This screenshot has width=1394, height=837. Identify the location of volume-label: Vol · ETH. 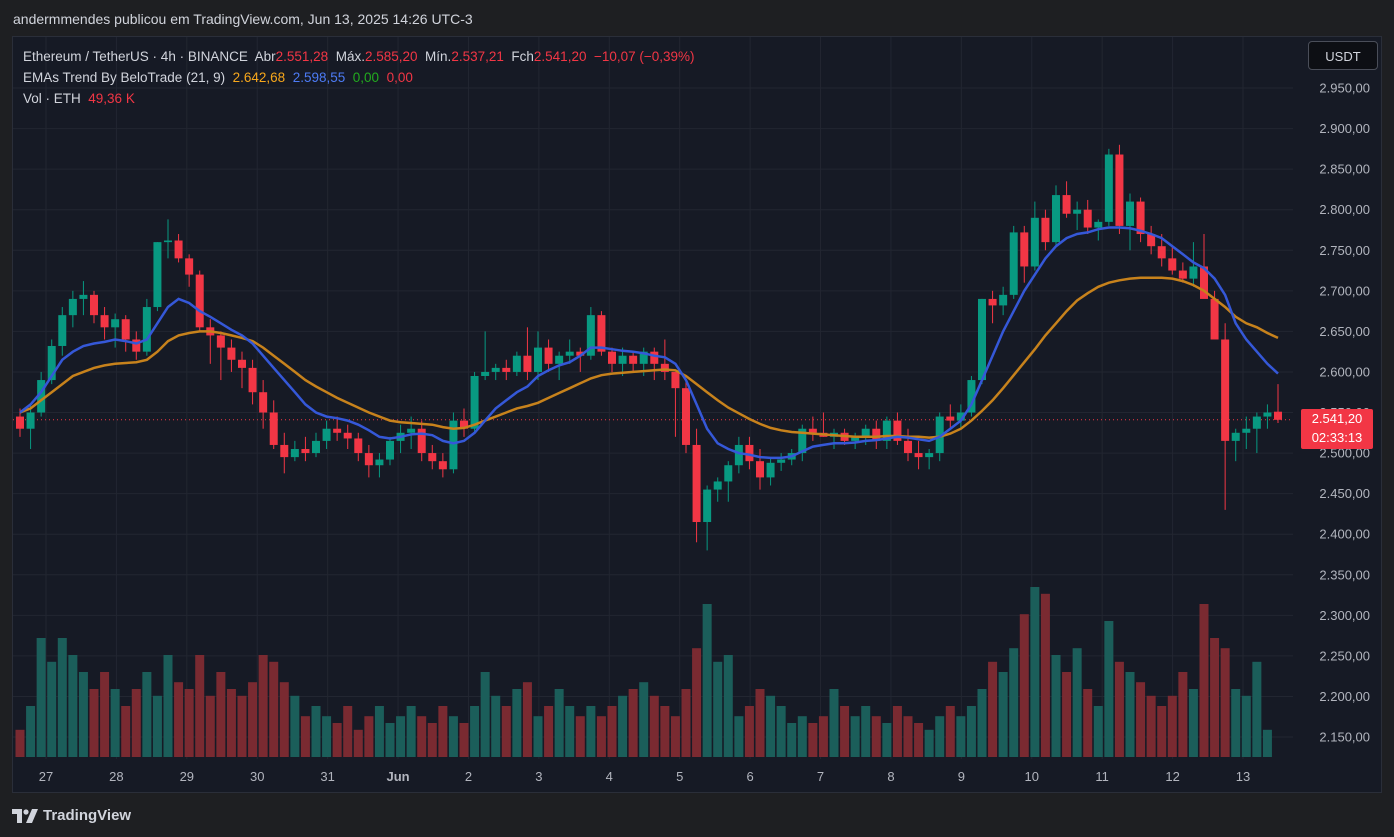
(52, 98).